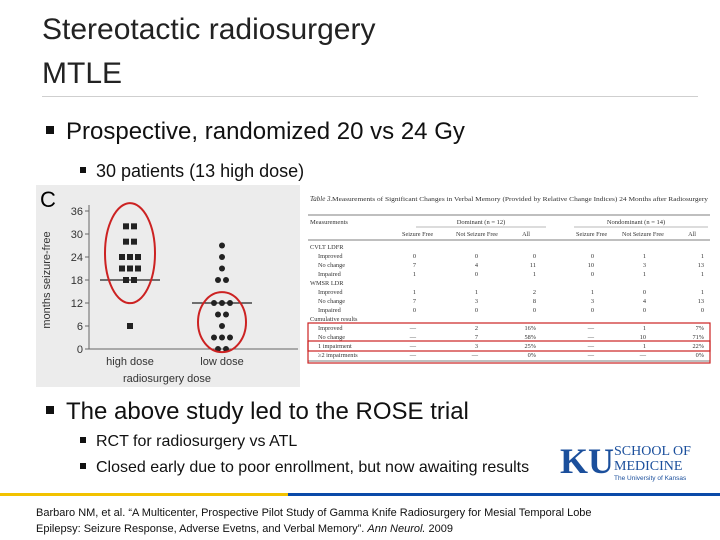 This screenshot has height=540, width=720. What do you see at coordinates (327, 247) in the screenshot?
I see `table-section-head: CVLT LDFR` at bounding box center [327, 247].